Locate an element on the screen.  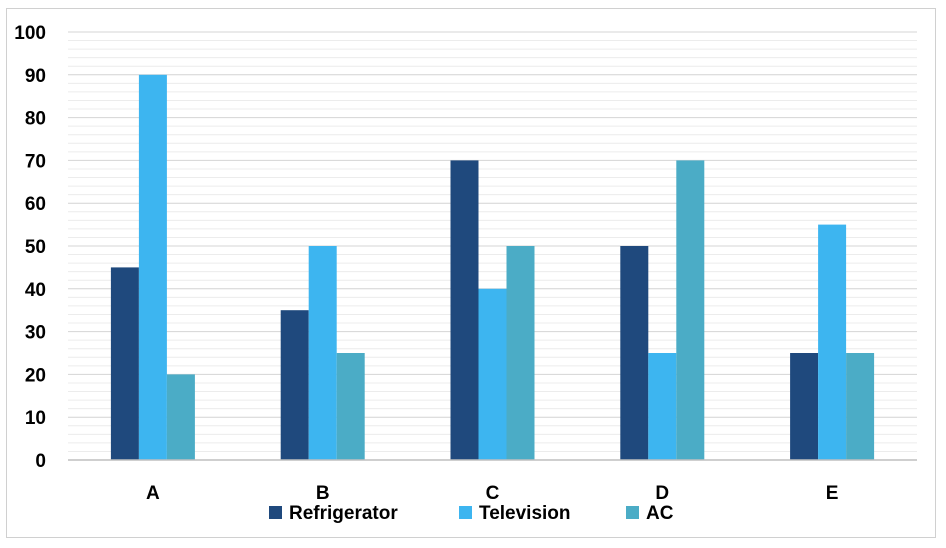
y-tick-label: 100 is located at coordinates (30, 33).